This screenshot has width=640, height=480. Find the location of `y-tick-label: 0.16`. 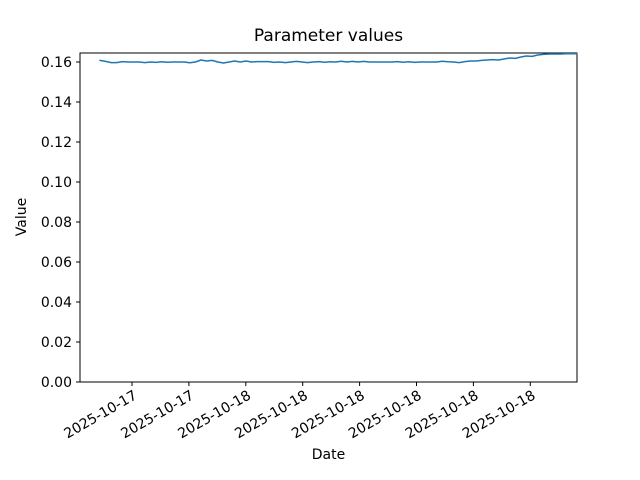

y-tick-label: 0.16 is located at coordinates (56, 63).